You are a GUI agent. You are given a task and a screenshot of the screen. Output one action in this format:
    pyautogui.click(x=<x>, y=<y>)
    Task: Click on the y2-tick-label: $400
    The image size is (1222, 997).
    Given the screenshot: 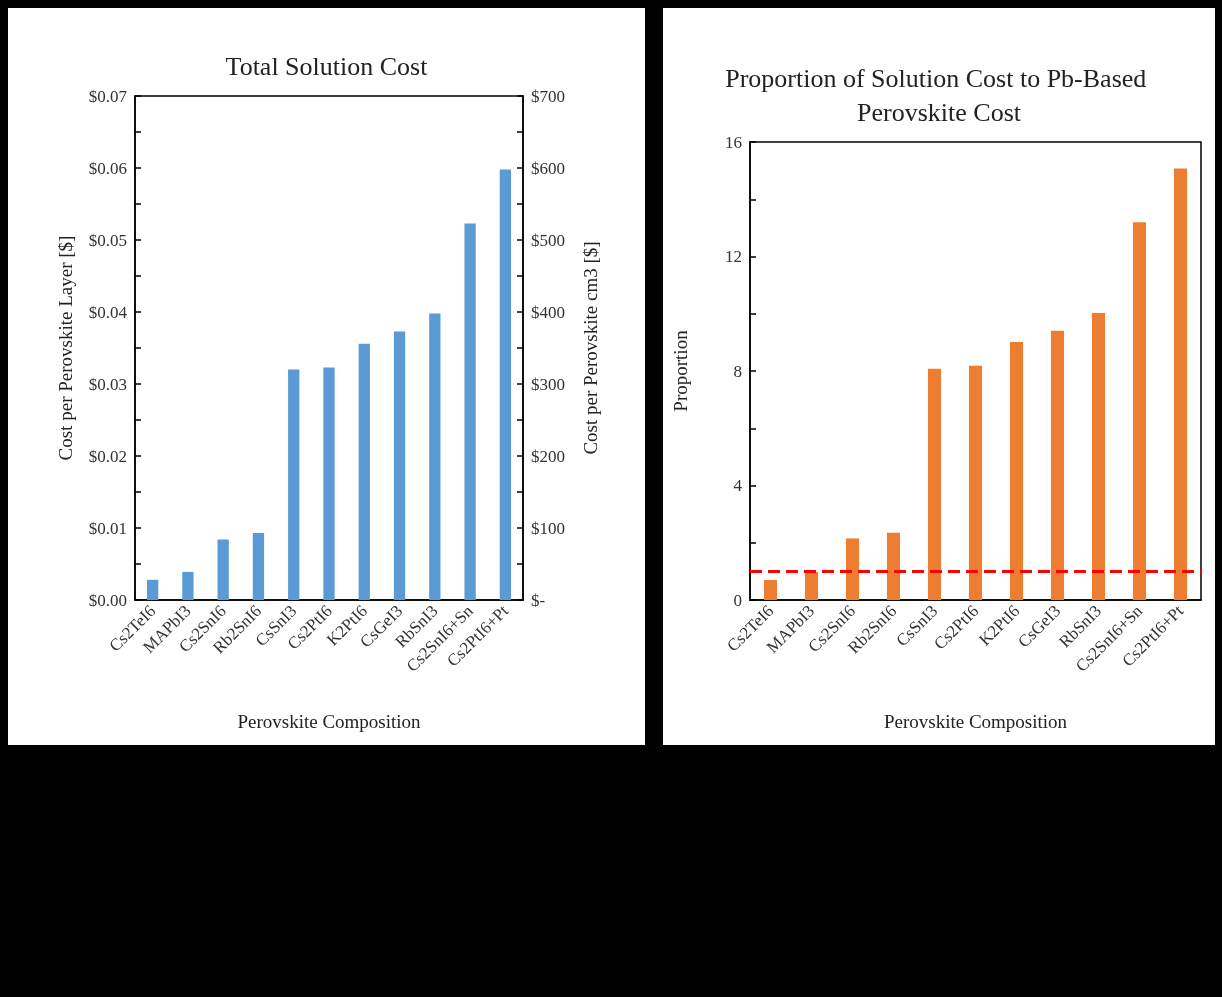 What is the action you would take?
    pyautogui.click(x=548, y=312)
    